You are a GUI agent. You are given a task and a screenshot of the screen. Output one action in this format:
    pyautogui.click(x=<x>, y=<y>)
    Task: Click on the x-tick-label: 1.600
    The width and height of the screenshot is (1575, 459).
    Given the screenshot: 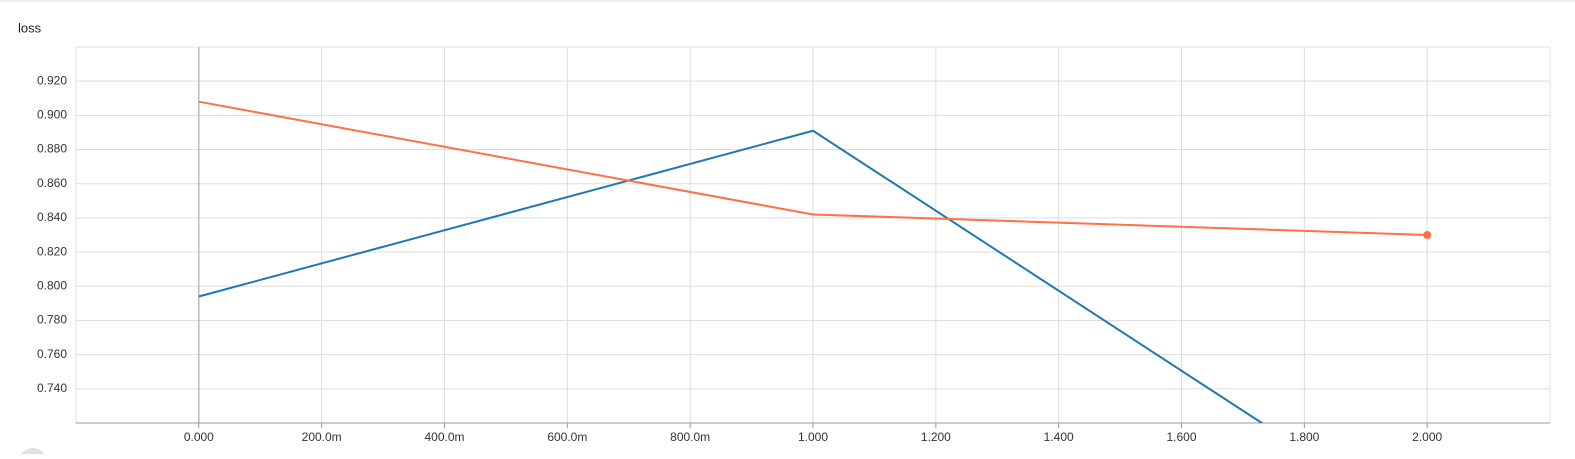 What is the action you would take?
    pyautogui.click(x=1181, y=437)
    